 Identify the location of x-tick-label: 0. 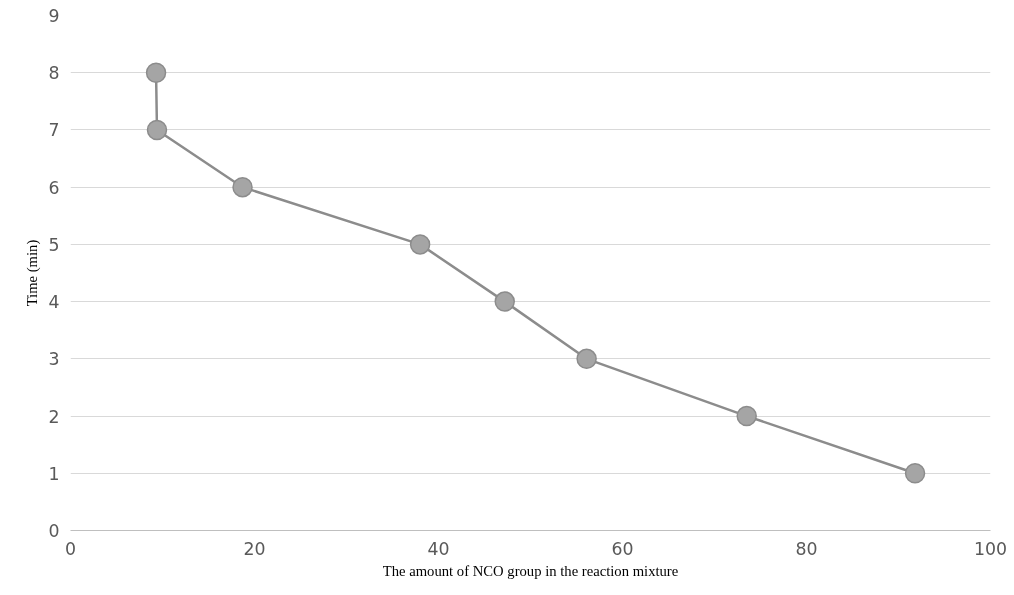
(70, 548).